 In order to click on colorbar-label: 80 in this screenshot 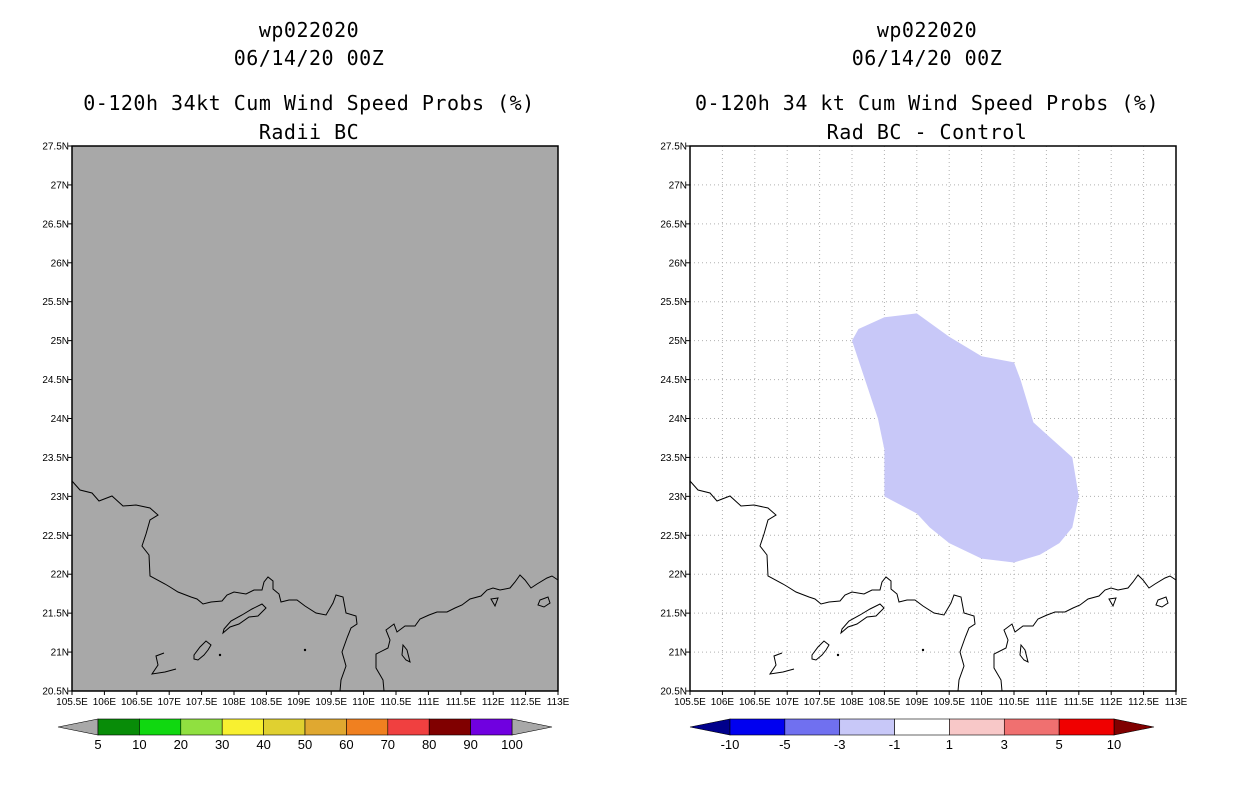, I will do `click(429, 744)`.